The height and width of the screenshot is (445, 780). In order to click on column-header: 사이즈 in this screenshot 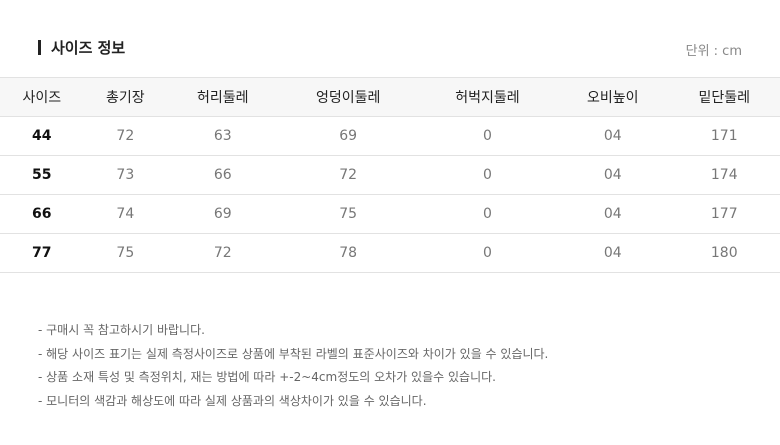, I will do `click(42, 97)`.